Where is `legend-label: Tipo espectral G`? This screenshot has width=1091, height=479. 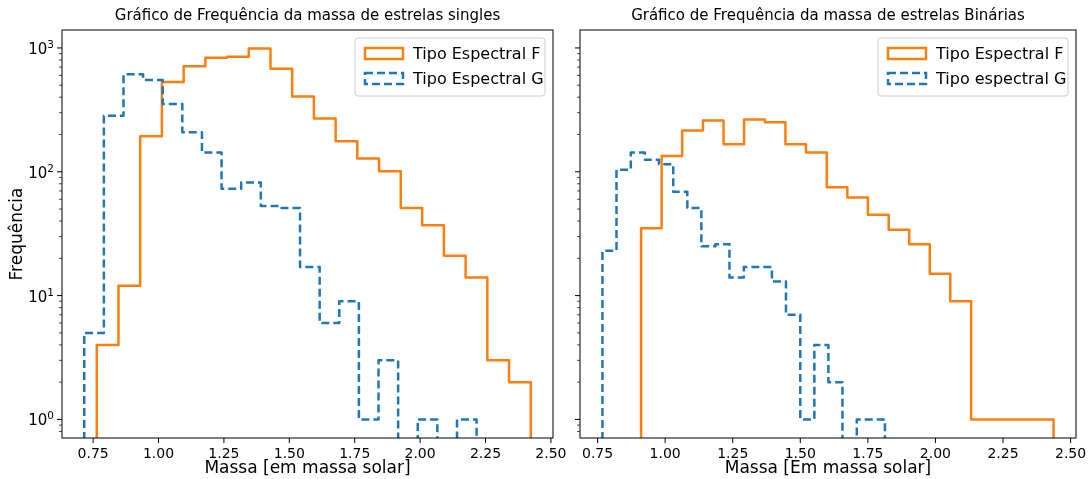
legend-label: Tipo espectral G is located at coordinates (1001, 78).